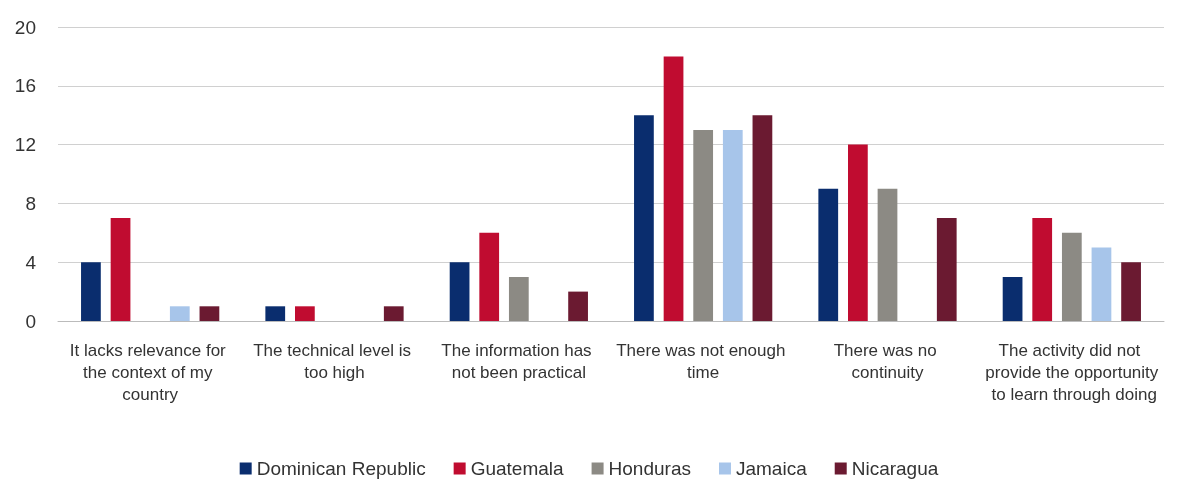 The image size is (1178, 485). Describe the element at coordinates (703, 361) in the screenshot. I see `x-tick-label: There was not enough time` at that location.